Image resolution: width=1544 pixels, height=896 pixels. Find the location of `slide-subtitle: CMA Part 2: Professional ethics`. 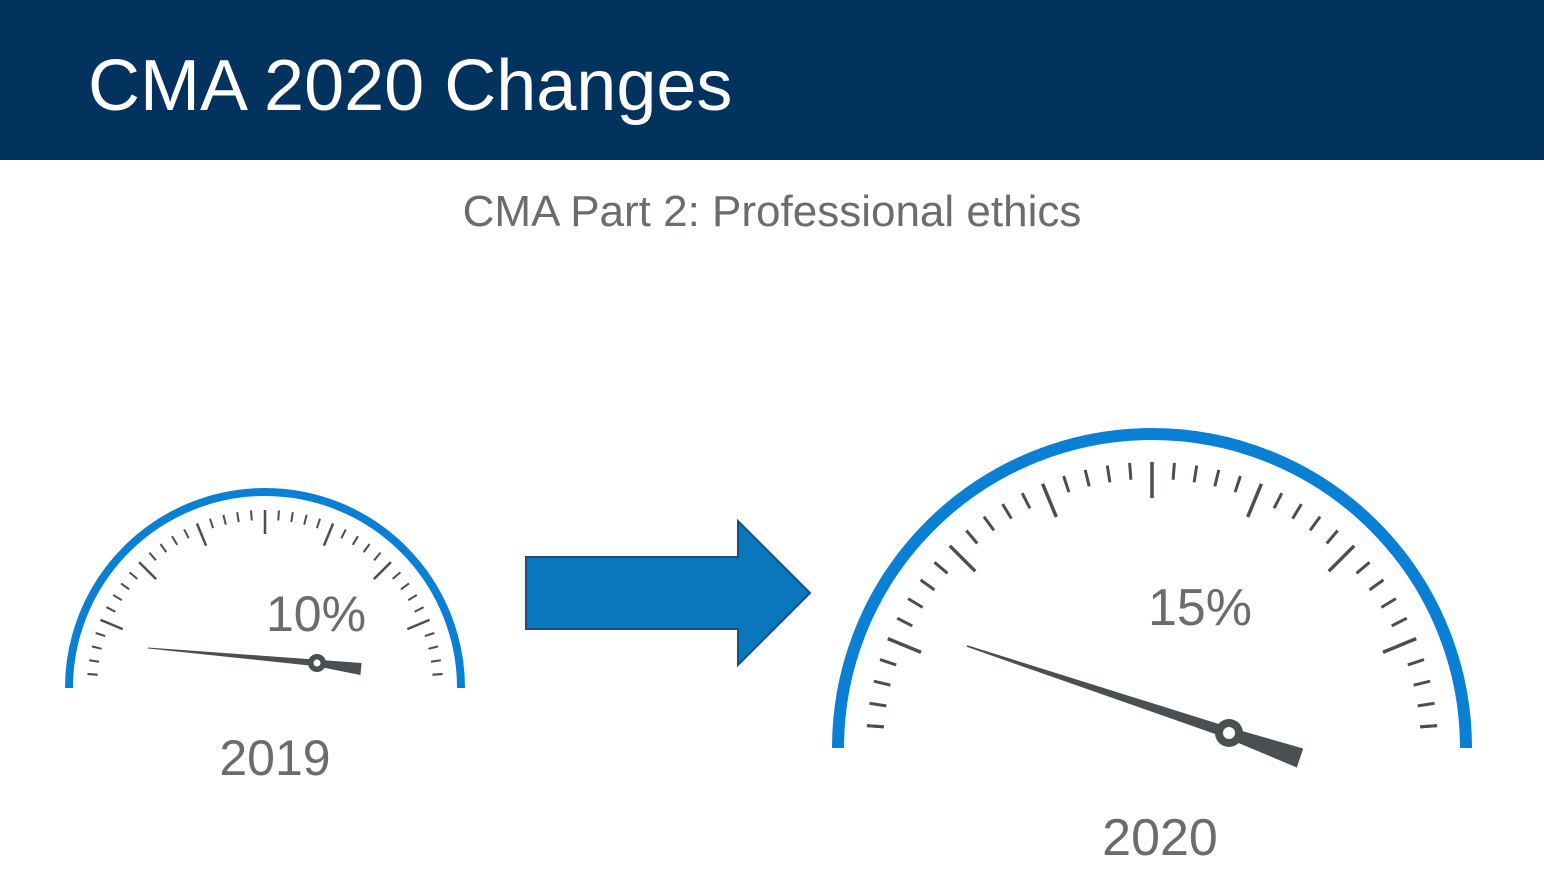

slide-subtitle: CMA Part 2: Professional ethics is located at coordinates (772, 211).